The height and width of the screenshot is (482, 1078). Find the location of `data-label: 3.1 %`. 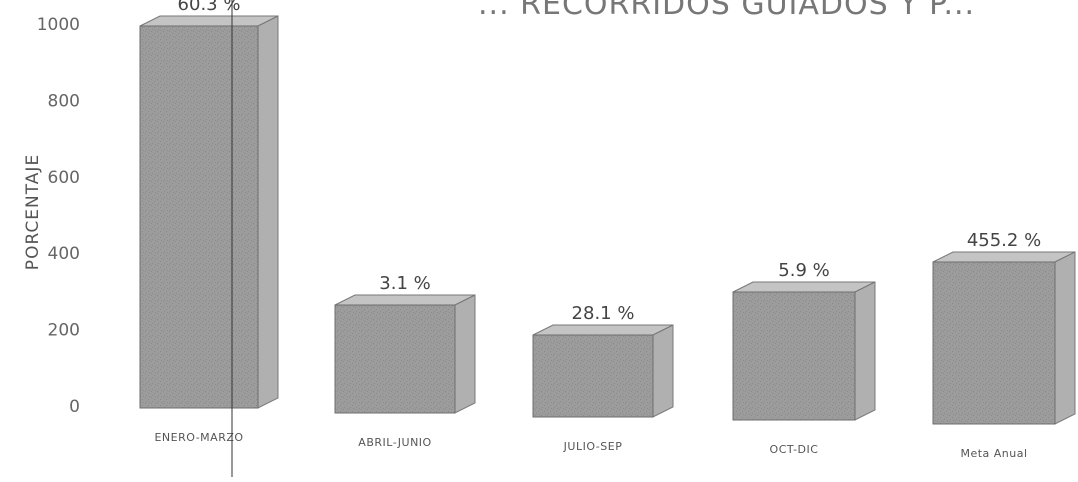

data-label: 3.1 % is located at coordinates (404, 283).